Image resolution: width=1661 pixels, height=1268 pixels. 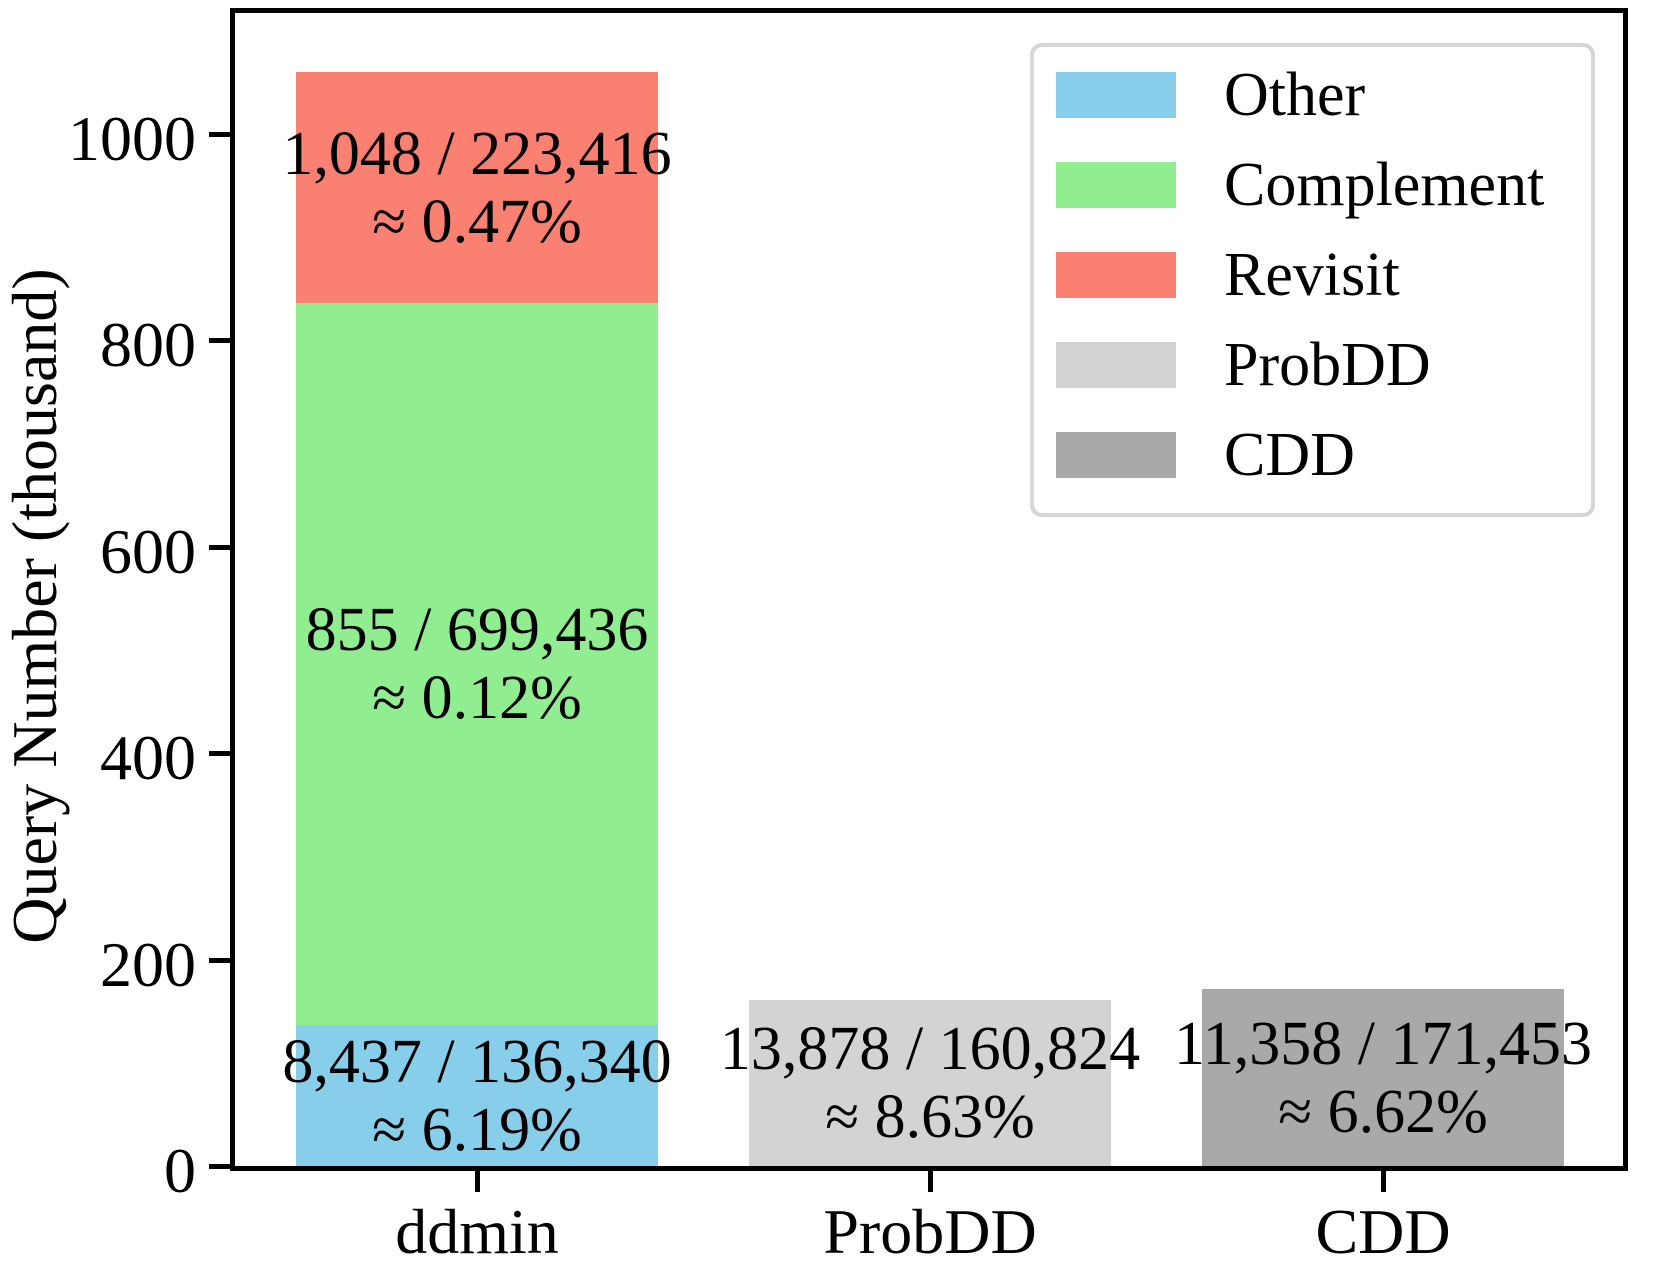 I want to click on bar-segment-CDD-CDD, so click(x=1383, y=1077).